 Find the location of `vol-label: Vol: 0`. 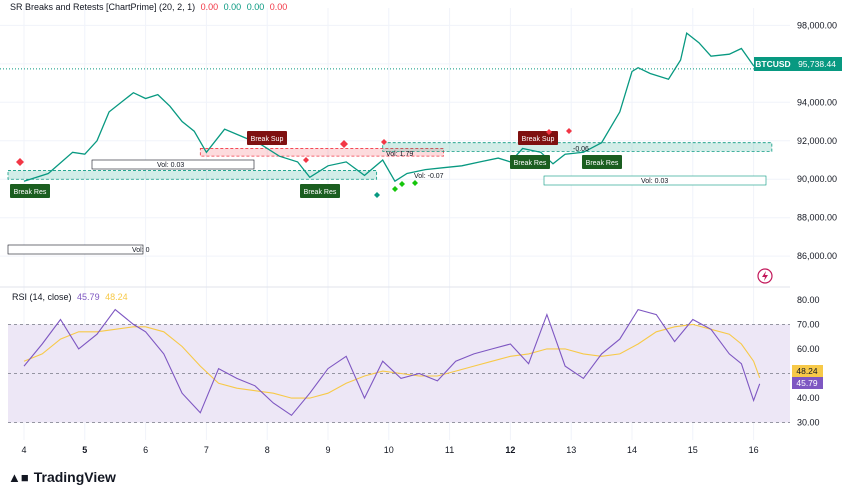

vol-label: Vol: 0 is located at coordinates (141, 250).